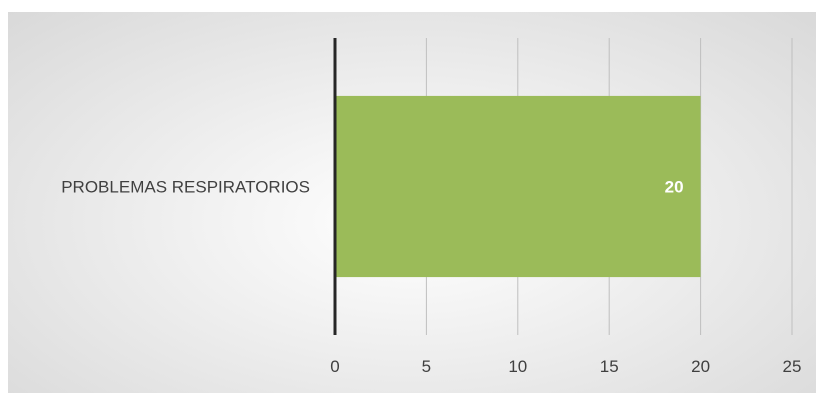  I want to click on x-axis-tick-labels: 0 5 10 15 20 25, so click(565, 366).